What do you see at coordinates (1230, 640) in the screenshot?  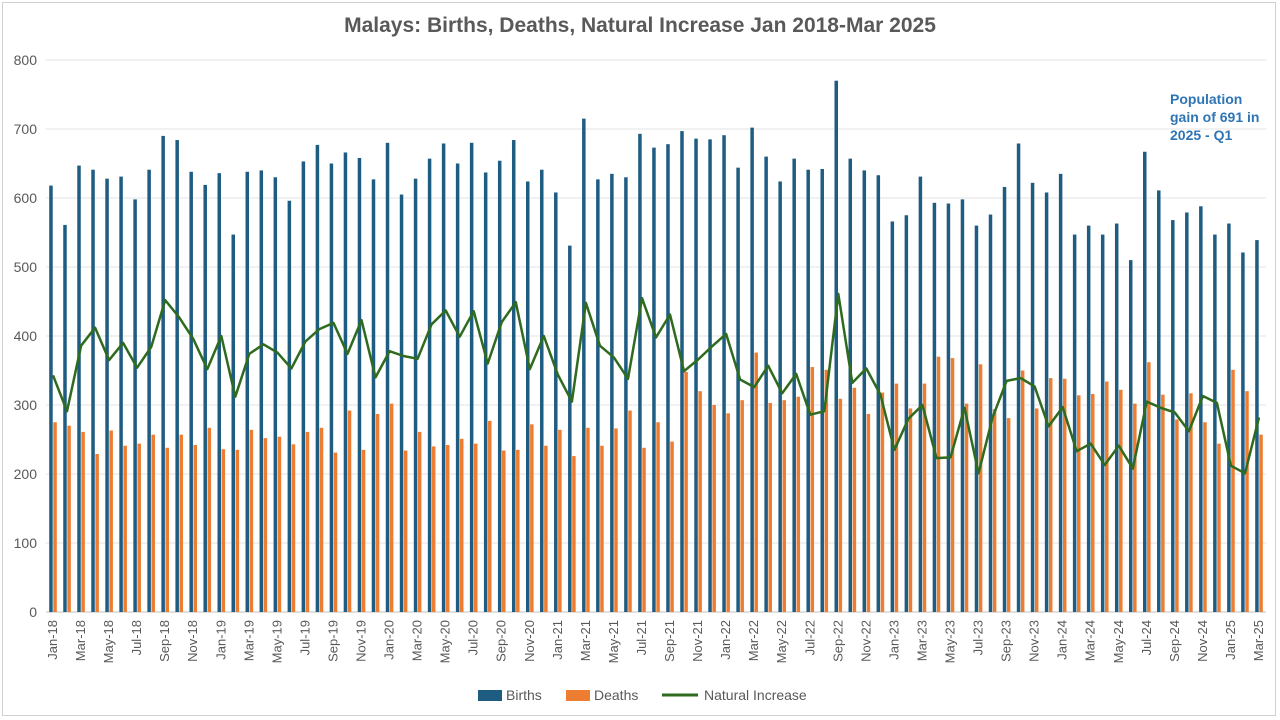 I see `x-tick-label: Jan-25` at bounding box center [1230, 640].